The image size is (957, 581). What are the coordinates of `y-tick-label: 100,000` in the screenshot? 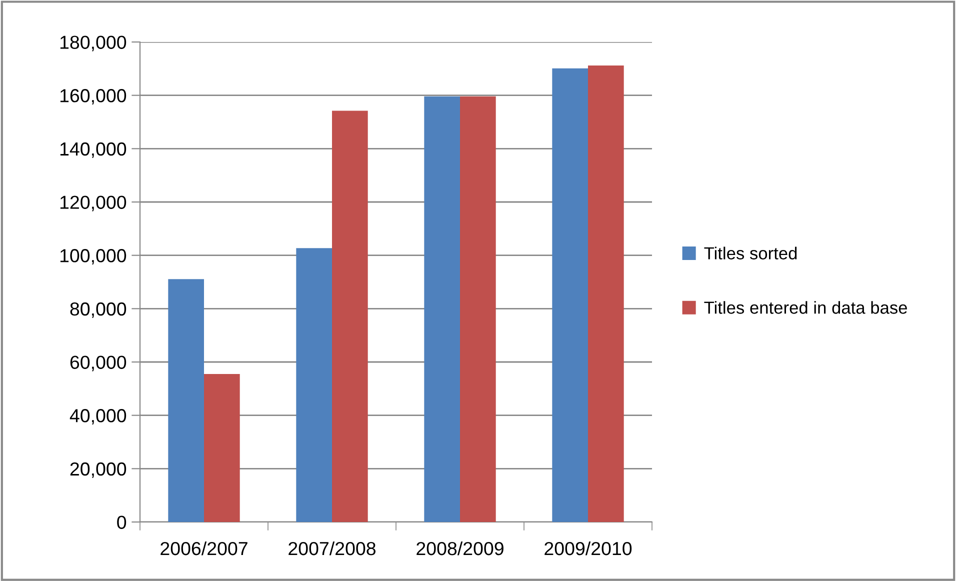 It's located at (93, 257).